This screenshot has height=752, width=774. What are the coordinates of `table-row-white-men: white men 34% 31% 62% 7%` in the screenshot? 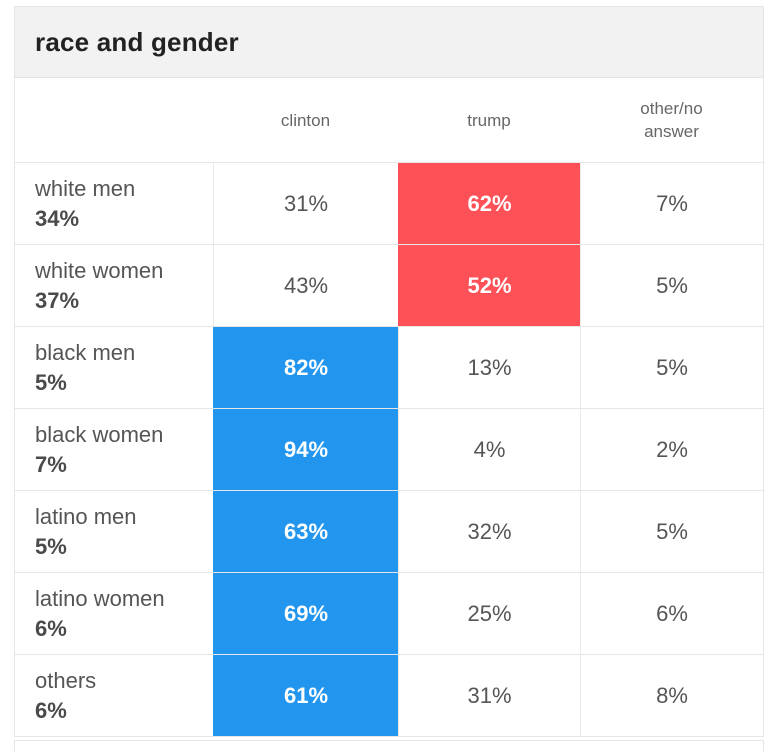 It's located at (389, 203).